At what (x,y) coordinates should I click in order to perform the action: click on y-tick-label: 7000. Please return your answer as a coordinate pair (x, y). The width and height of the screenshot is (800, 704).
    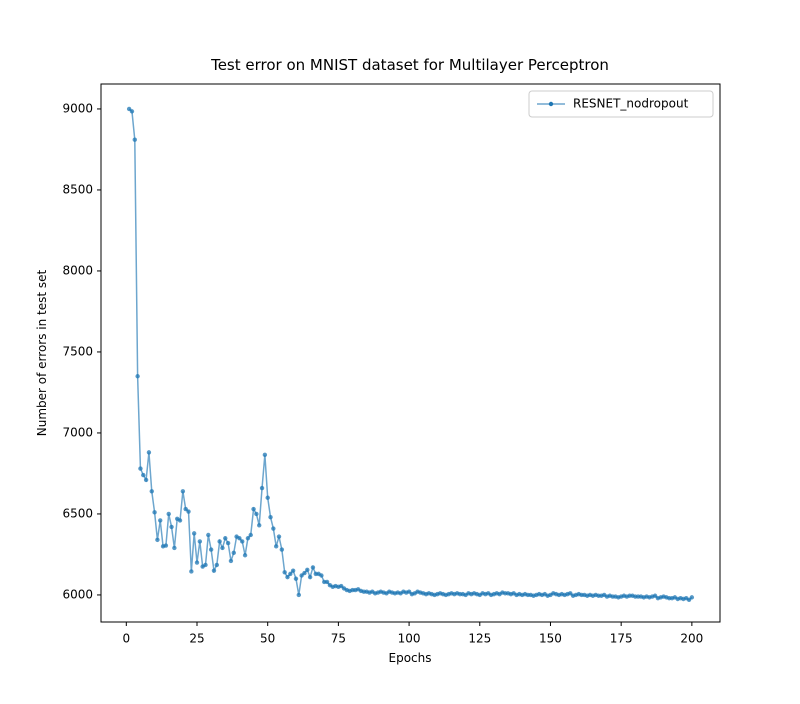
    Looking at the image, I should click on (77, 432).